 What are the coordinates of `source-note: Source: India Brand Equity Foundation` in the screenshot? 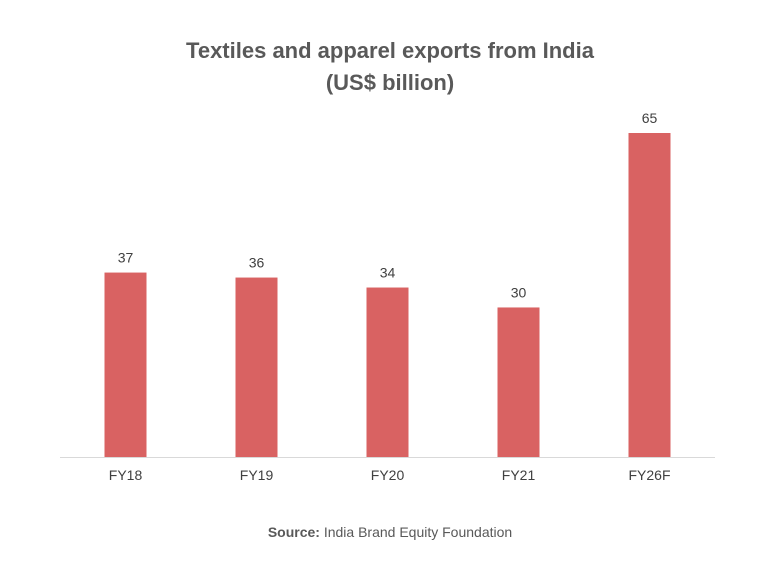 It's located at (390, 532).